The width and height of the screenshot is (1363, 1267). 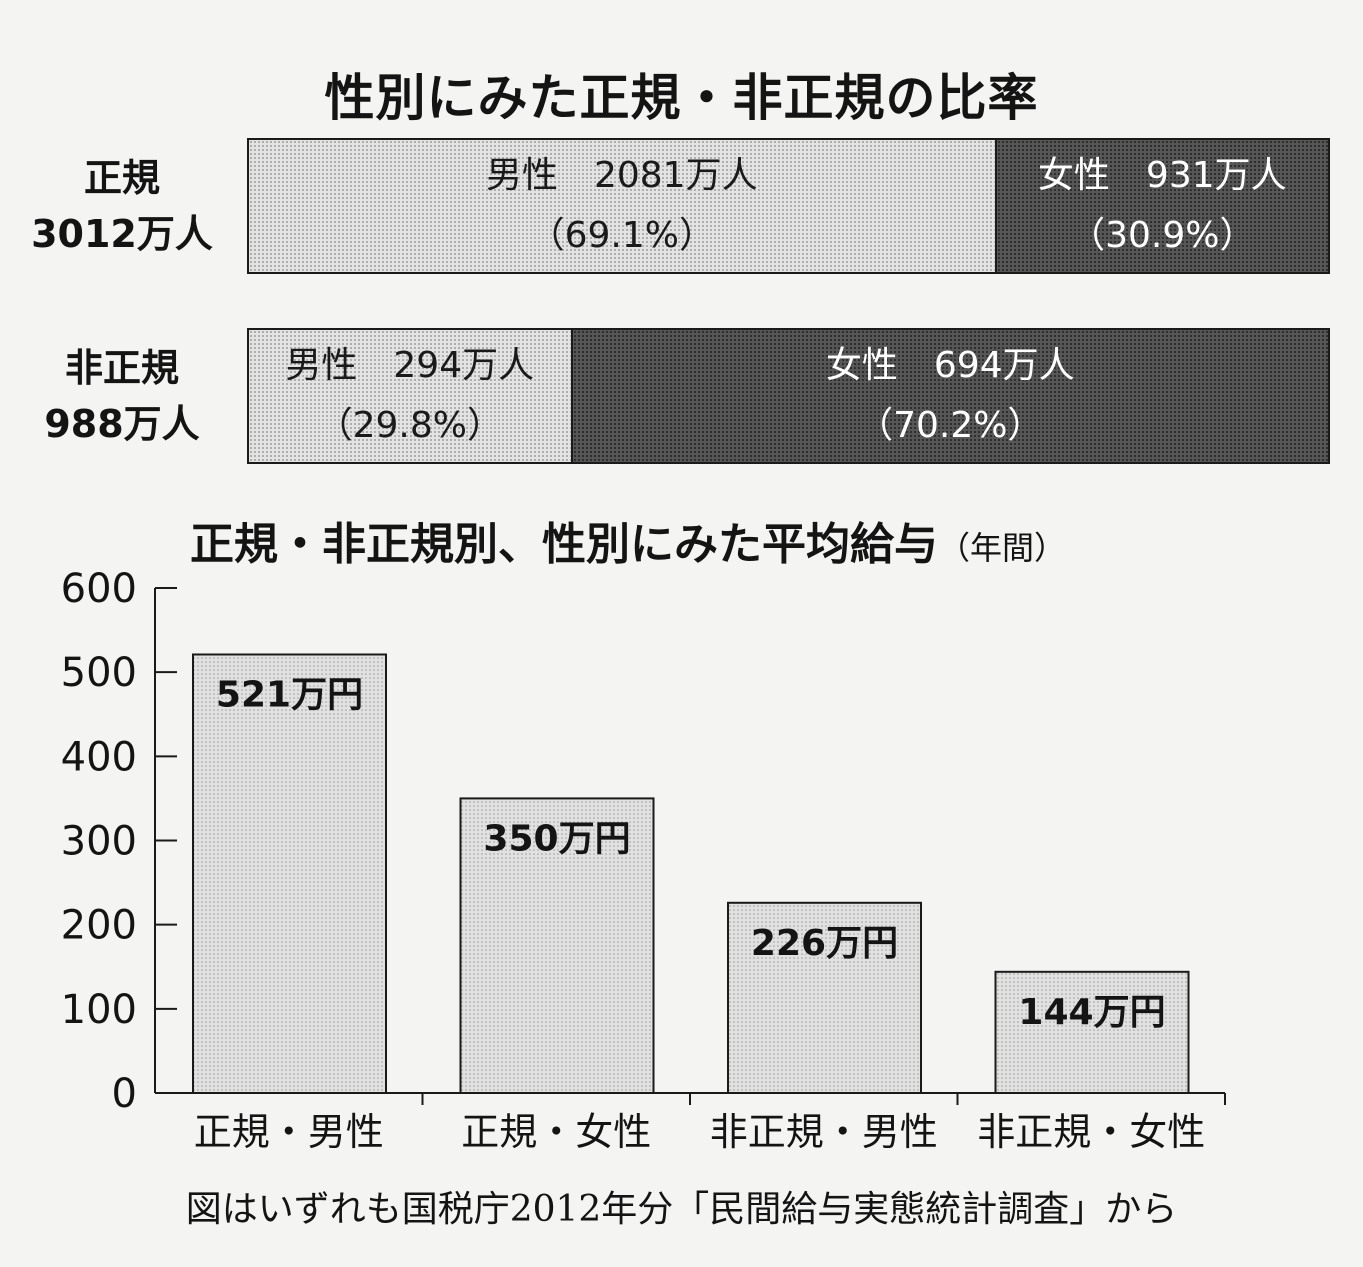 What do you see at coordinates (99, 589) in the screenshot?
I see `y-tick-label-6: 600` at bounding box center [99, 589].